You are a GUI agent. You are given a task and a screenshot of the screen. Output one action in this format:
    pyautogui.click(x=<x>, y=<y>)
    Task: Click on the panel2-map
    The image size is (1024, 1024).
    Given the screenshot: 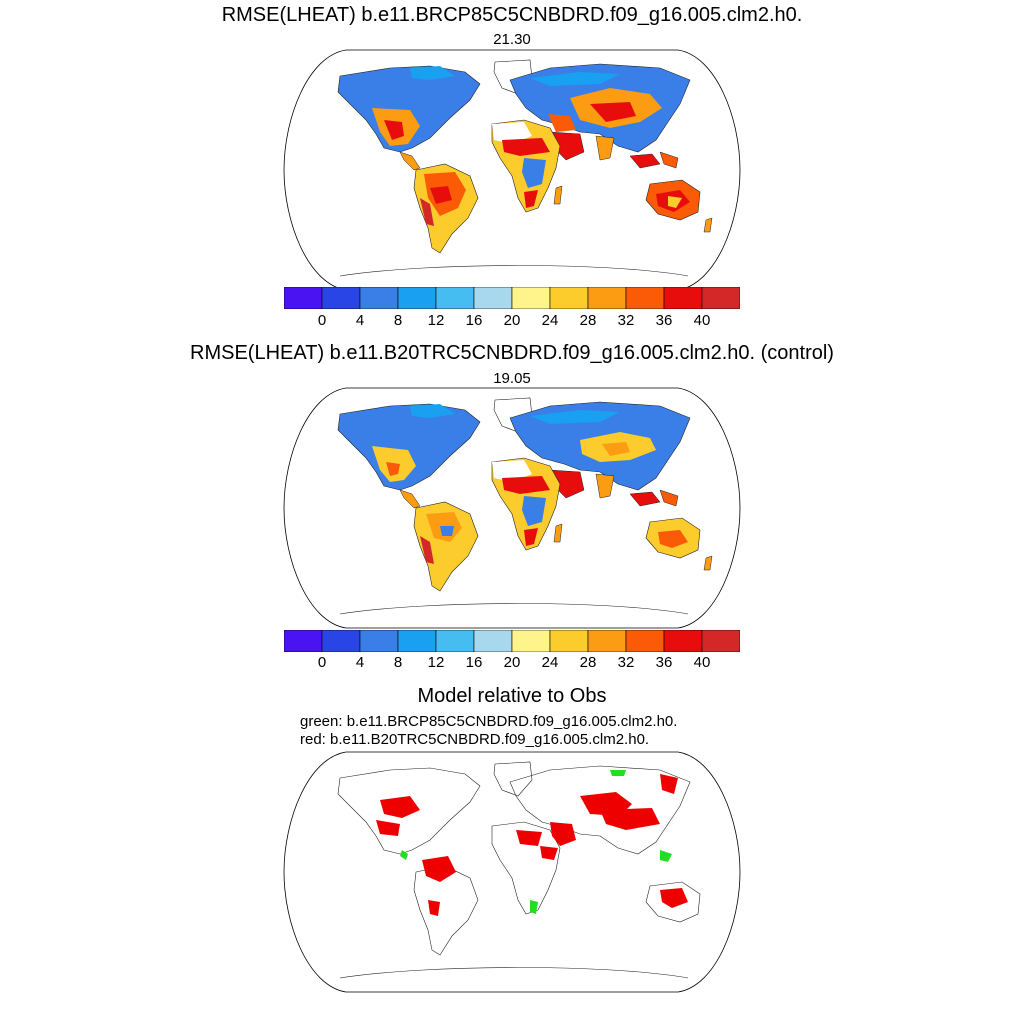 What is the action you would take?
    pyautogui.click(x=512, y=508)
    